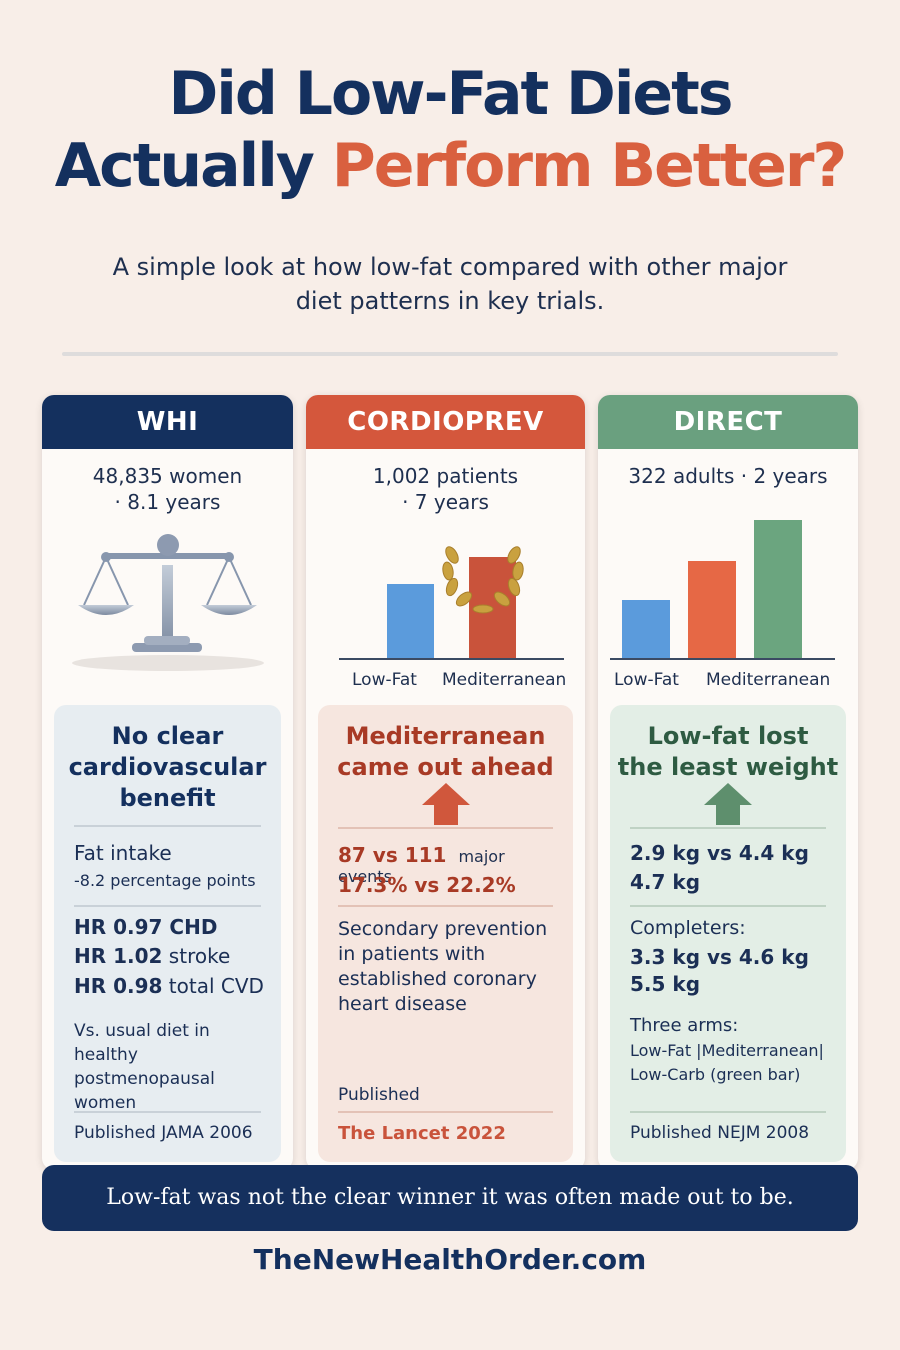 The height and width of the screenshot is (1350, 900). What do you see at coordinates (450, 301) in the screenshot?
I see `subtitle-line-2: diet patterns in key trials.` at bounding box center [450, 301].